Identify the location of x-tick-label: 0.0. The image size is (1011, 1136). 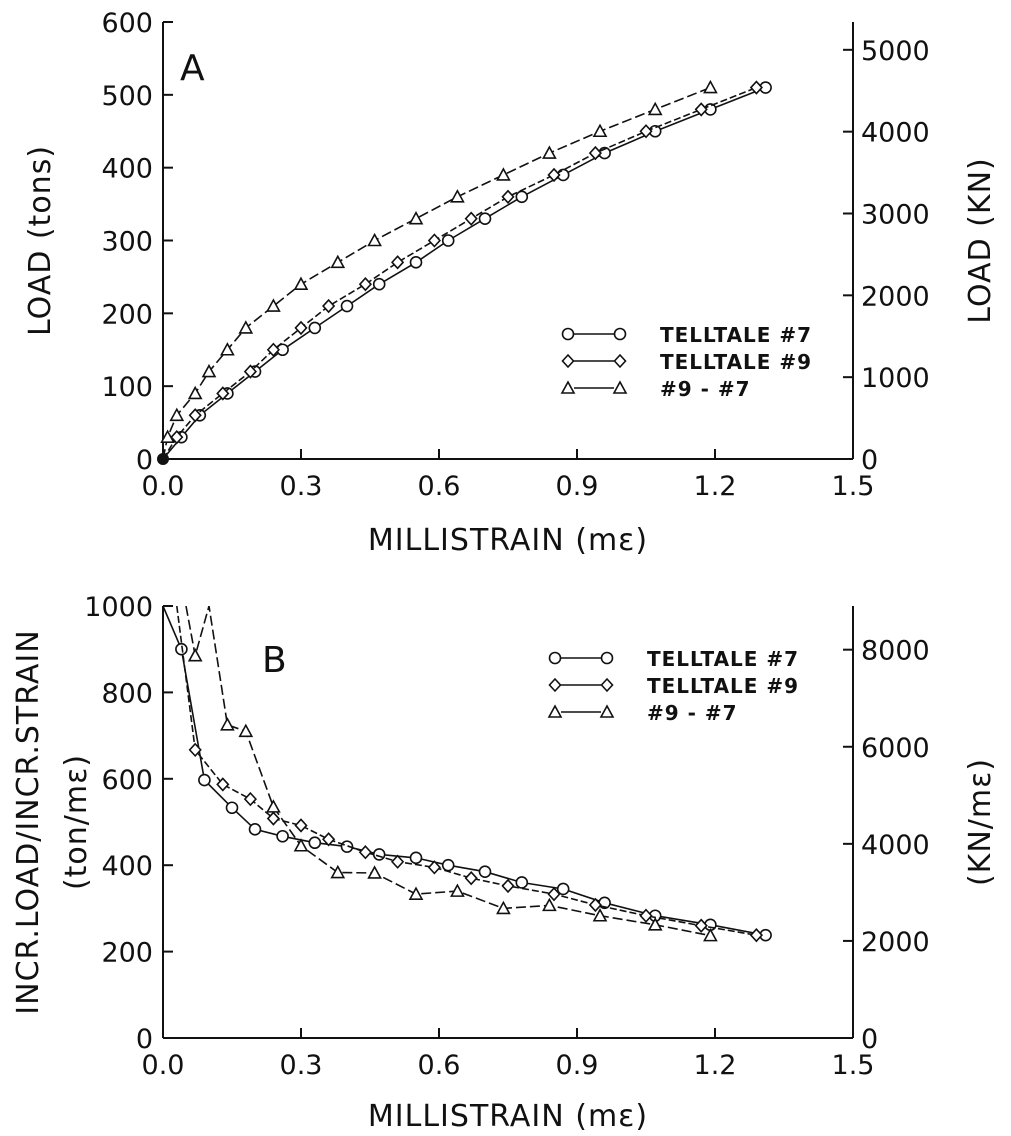
(163, 486).